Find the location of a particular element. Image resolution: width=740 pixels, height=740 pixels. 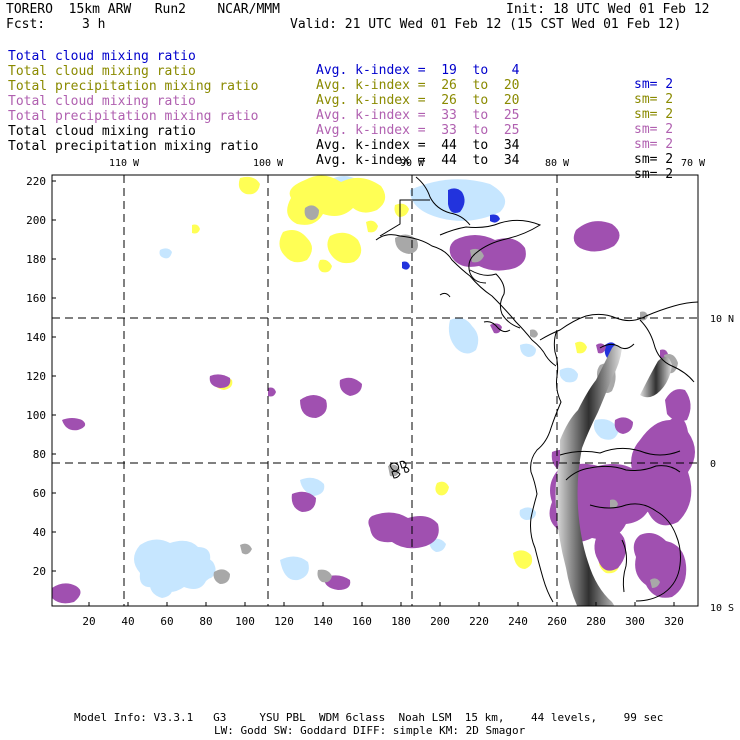

grid-y-label: 100 is located at coordinates (36, 415).